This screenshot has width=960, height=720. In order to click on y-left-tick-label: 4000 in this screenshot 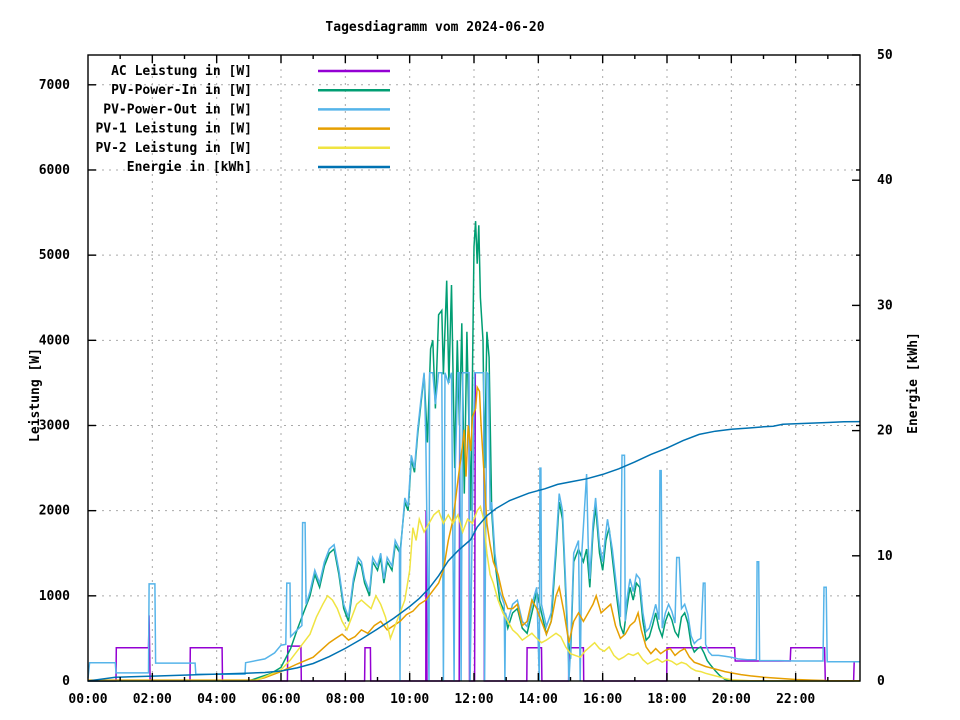, I will do `click(54, 340)`.